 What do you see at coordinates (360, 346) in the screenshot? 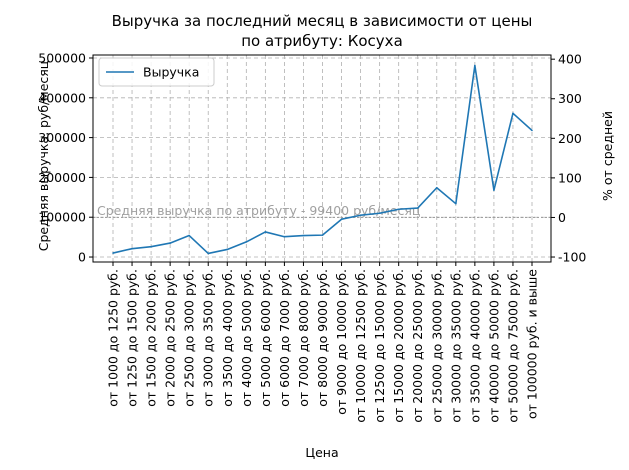
I see `x-tick-label: от 10000 до 12500 руб.` at bounding box center [360, 346].